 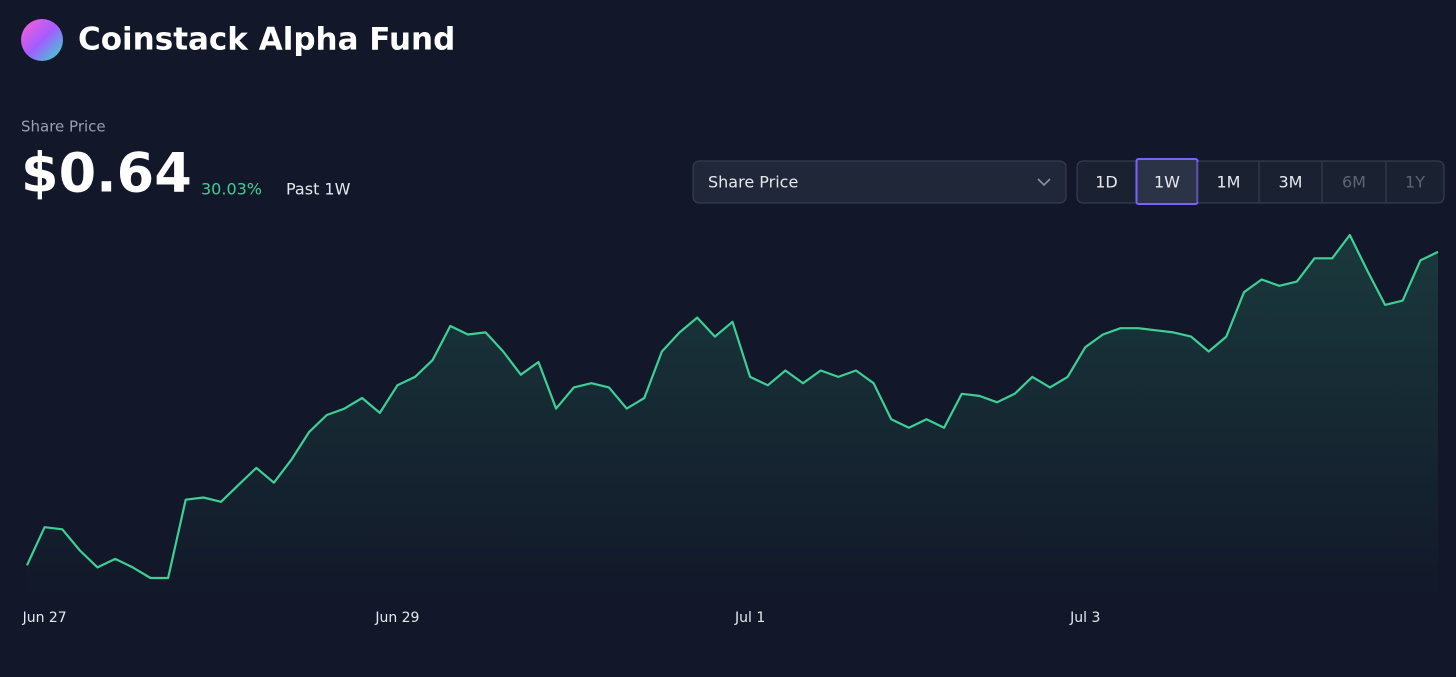 I want to click on dropdown-label: Share Price, so click(x=753, y=182).